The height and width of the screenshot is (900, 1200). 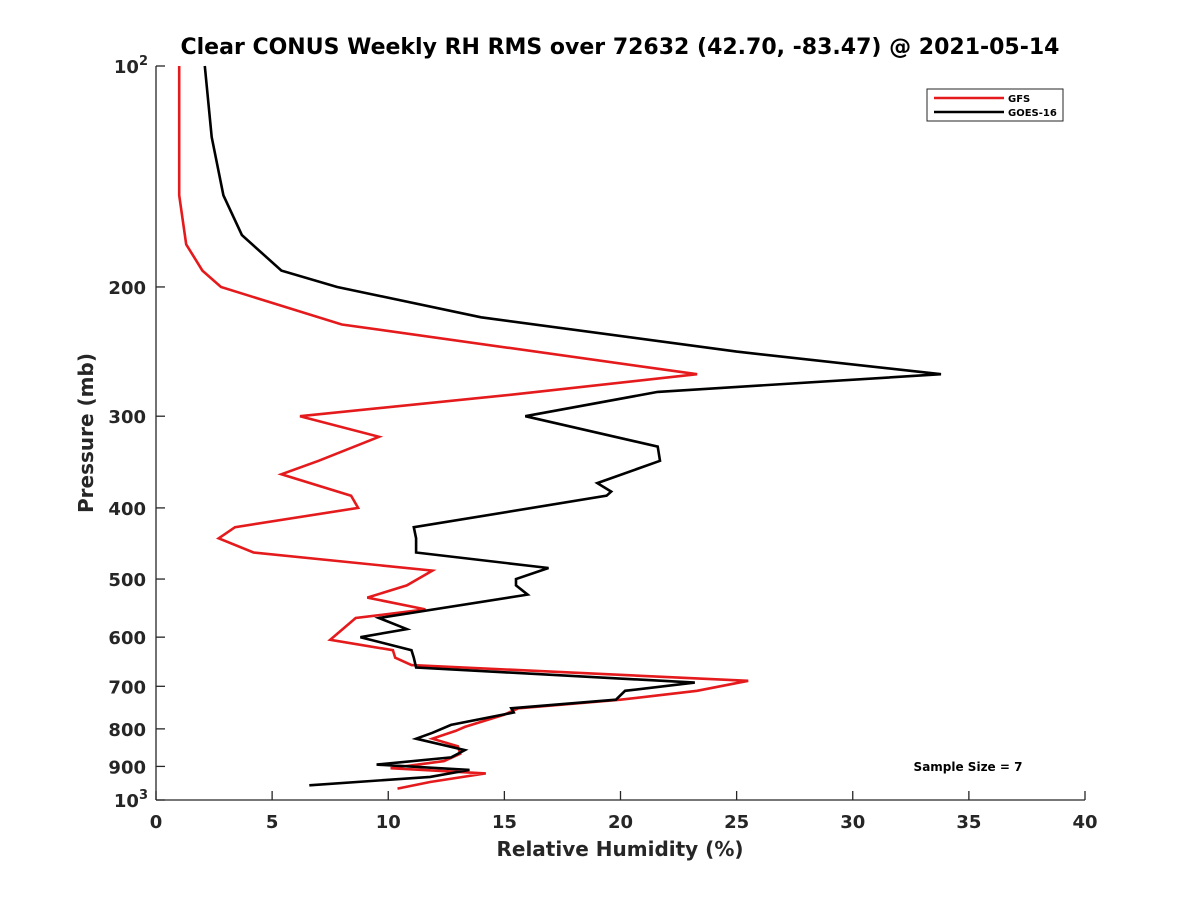 I want to click on x-tick-label: 25, so click(x=736, y=822).